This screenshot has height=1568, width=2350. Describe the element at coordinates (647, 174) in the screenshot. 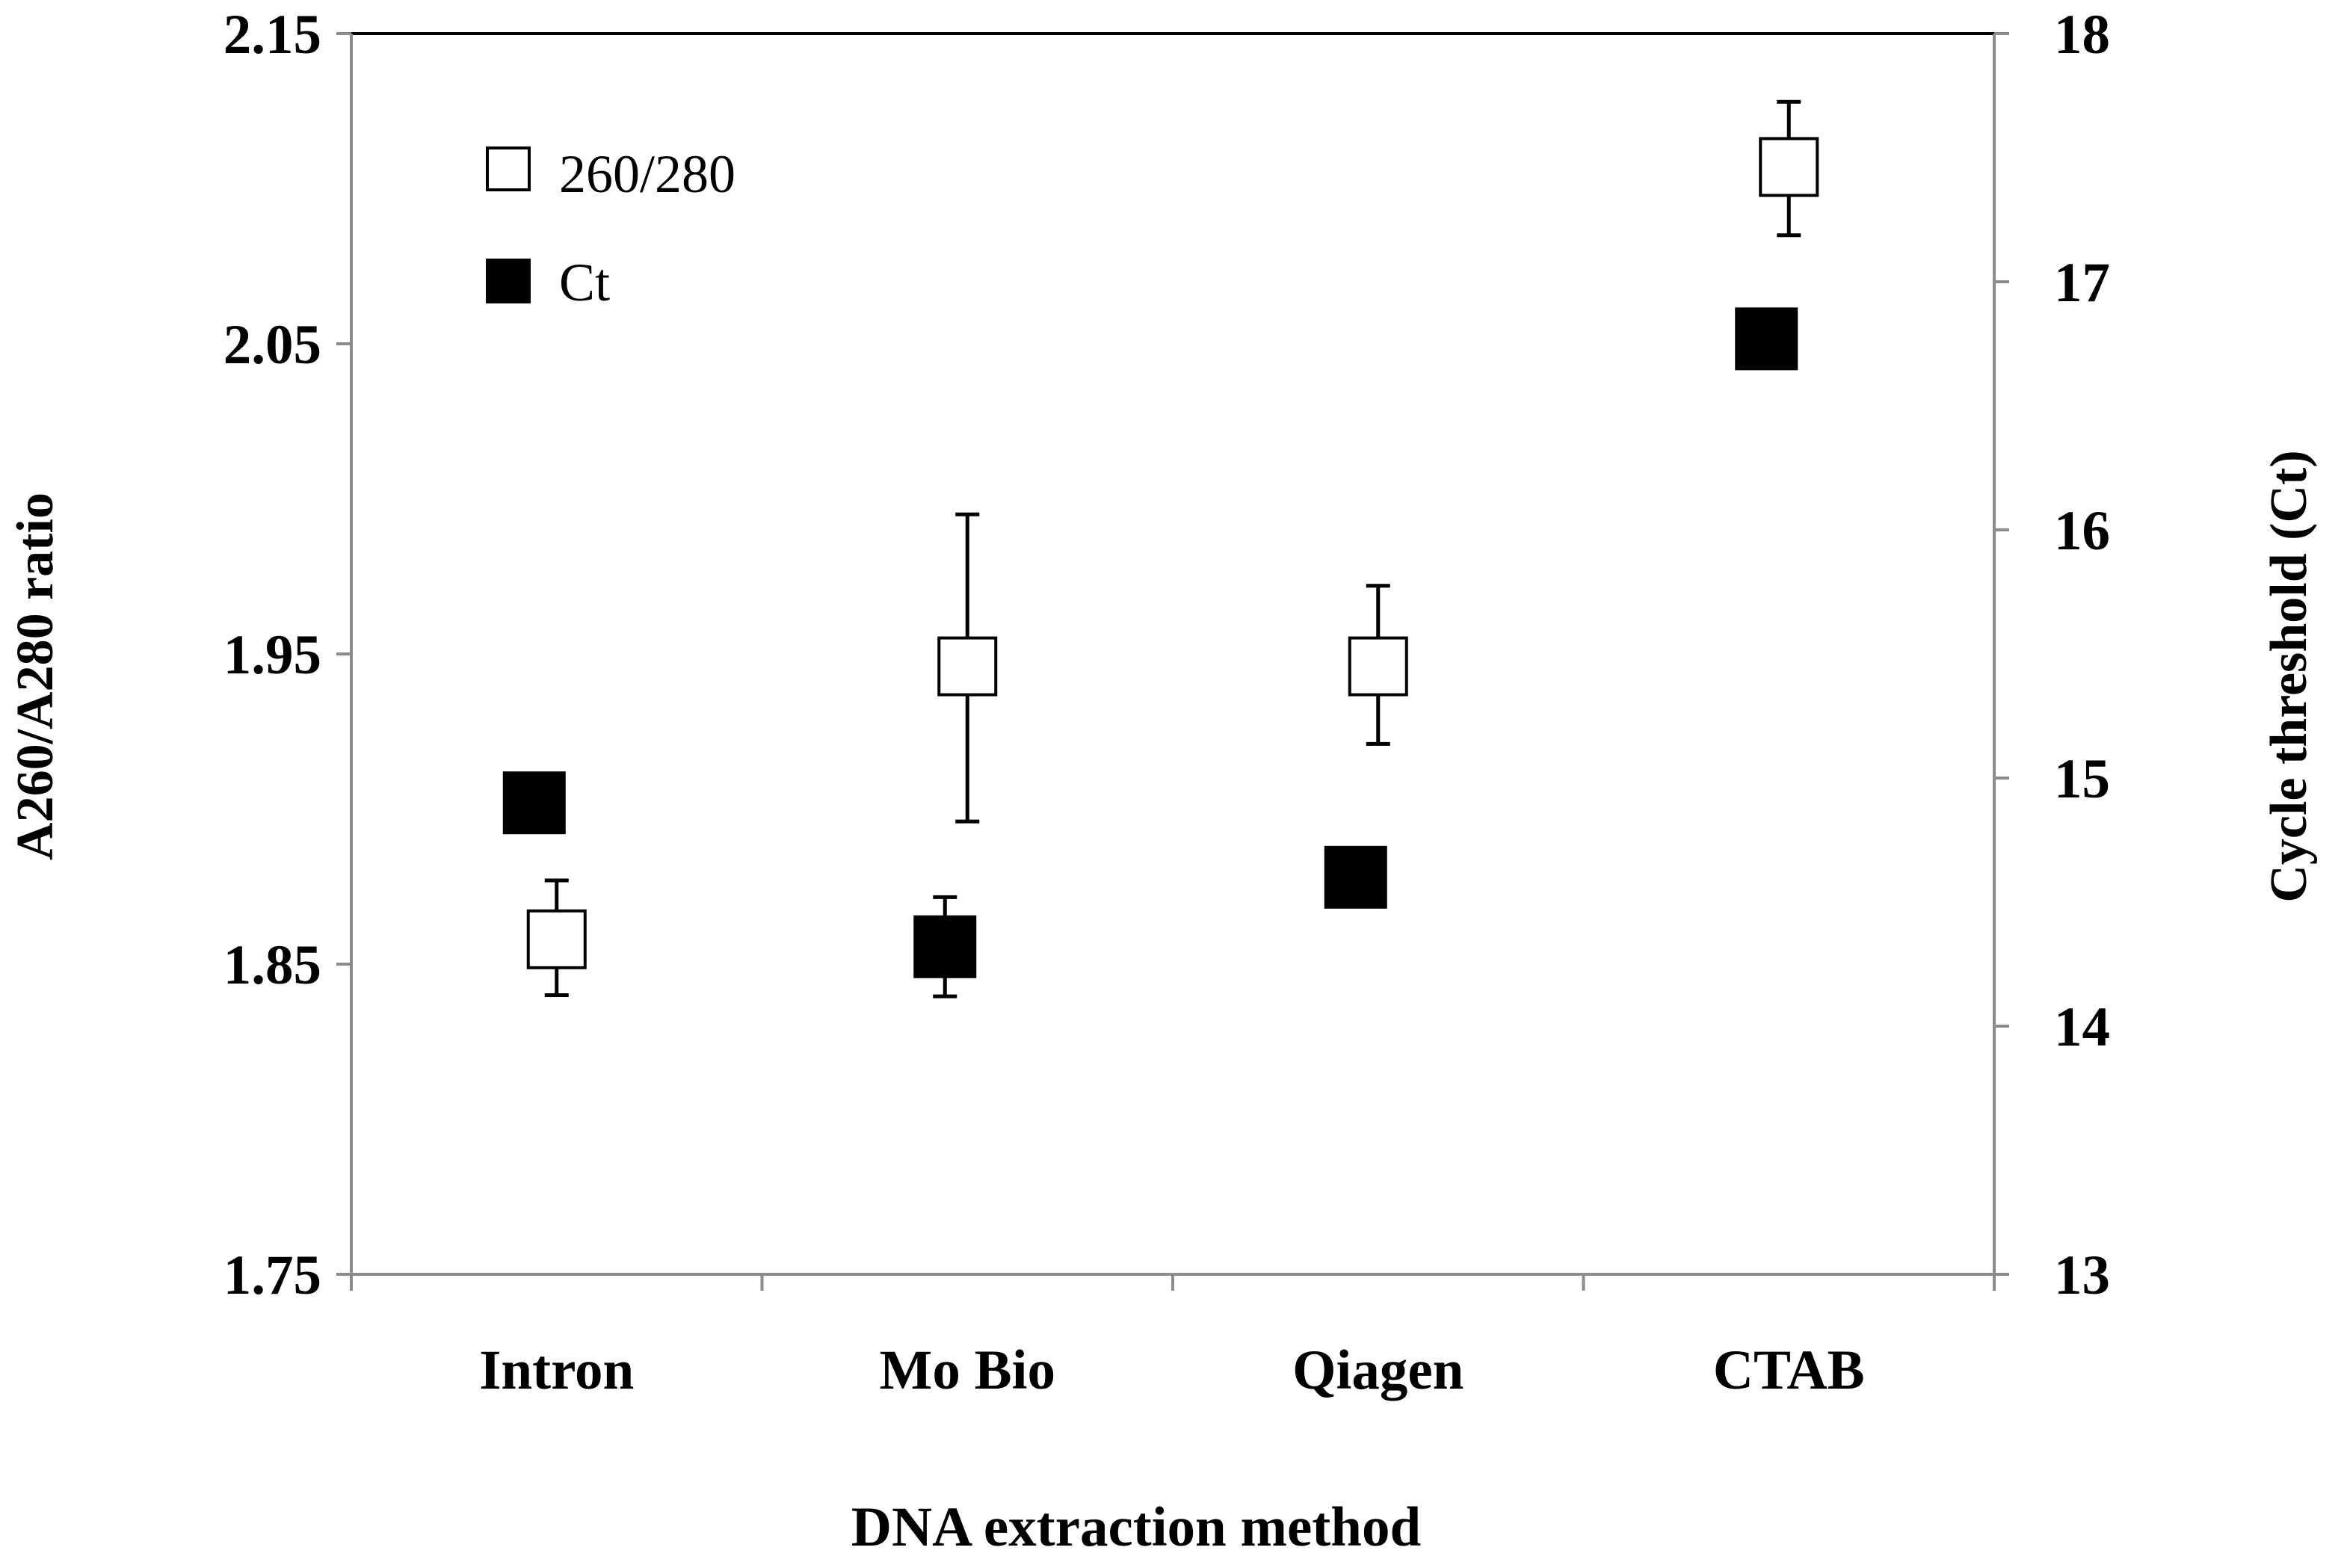

I see `legend-label-260-280: 260/280` at that location.